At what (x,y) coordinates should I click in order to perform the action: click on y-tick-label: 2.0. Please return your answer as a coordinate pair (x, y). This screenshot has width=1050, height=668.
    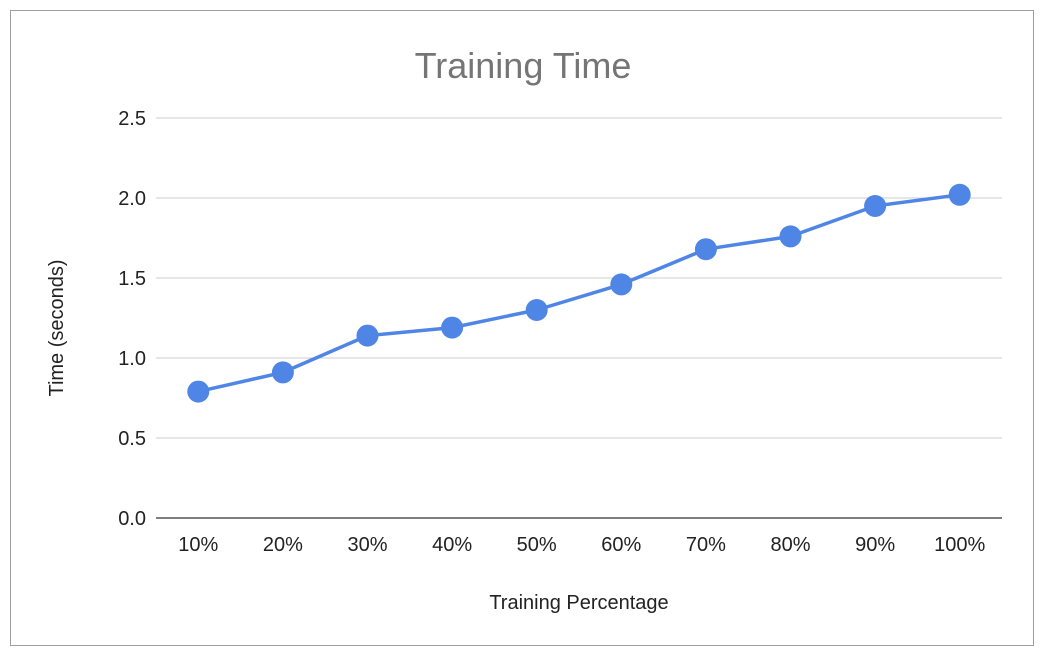
    Looking at the image, I should click on (132, 199).